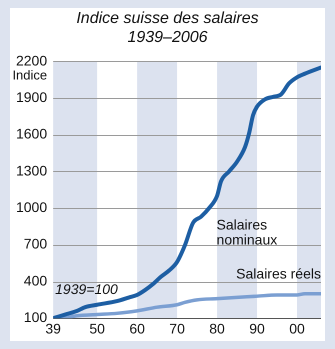 This screenshot has height=349, width=335. What do you see at coordinates (36, 317) in the screenshot?
I see `y-tick-label: 100` at bounding box center [36, 317].